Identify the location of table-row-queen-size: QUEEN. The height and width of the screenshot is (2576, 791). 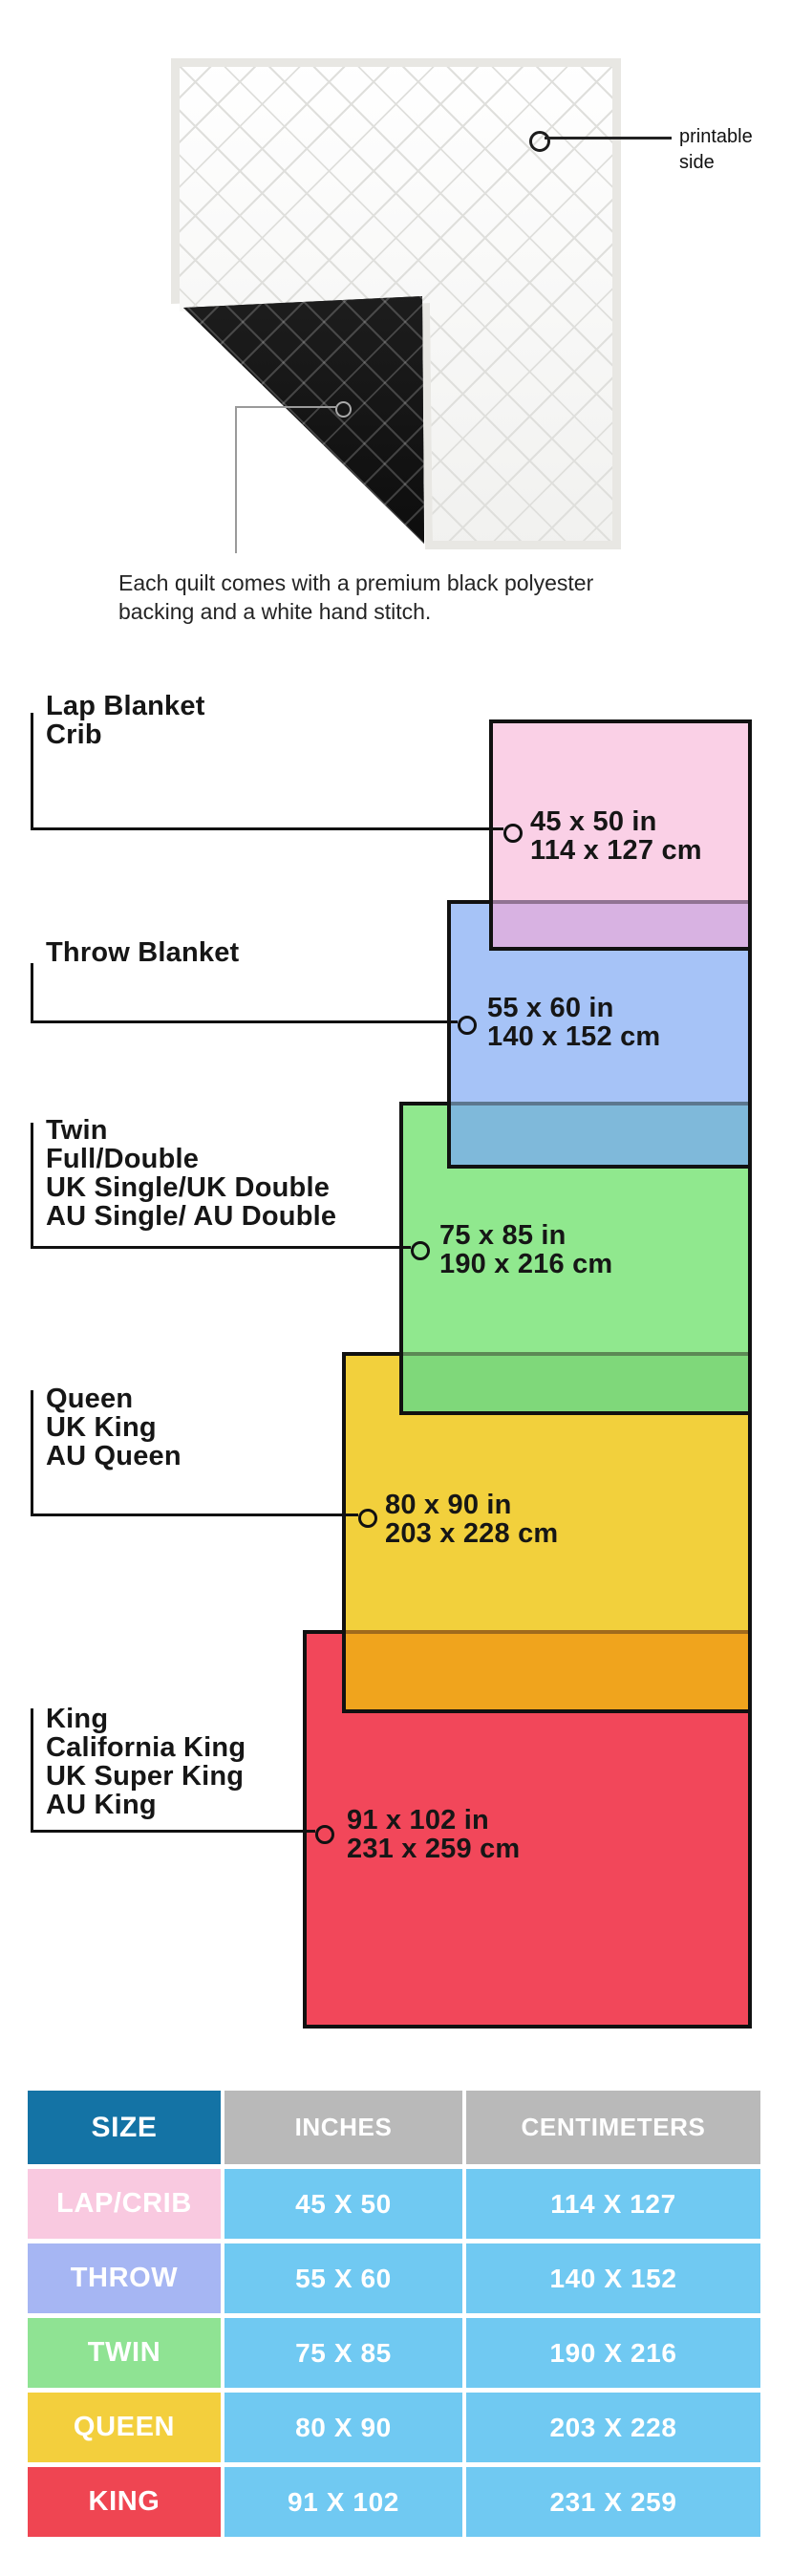
(124, 2427).